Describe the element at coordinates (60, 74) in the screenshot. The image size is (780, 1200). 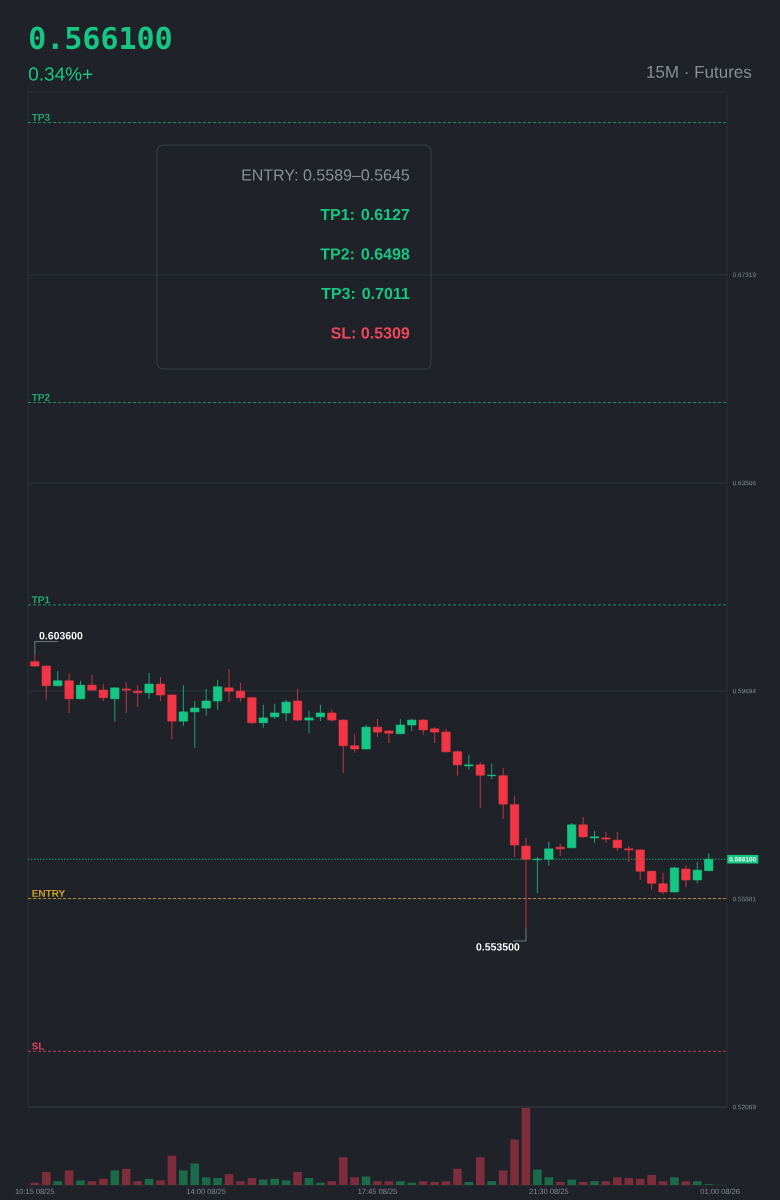
I see `chart-subtitle: 0.34%+` at that location.